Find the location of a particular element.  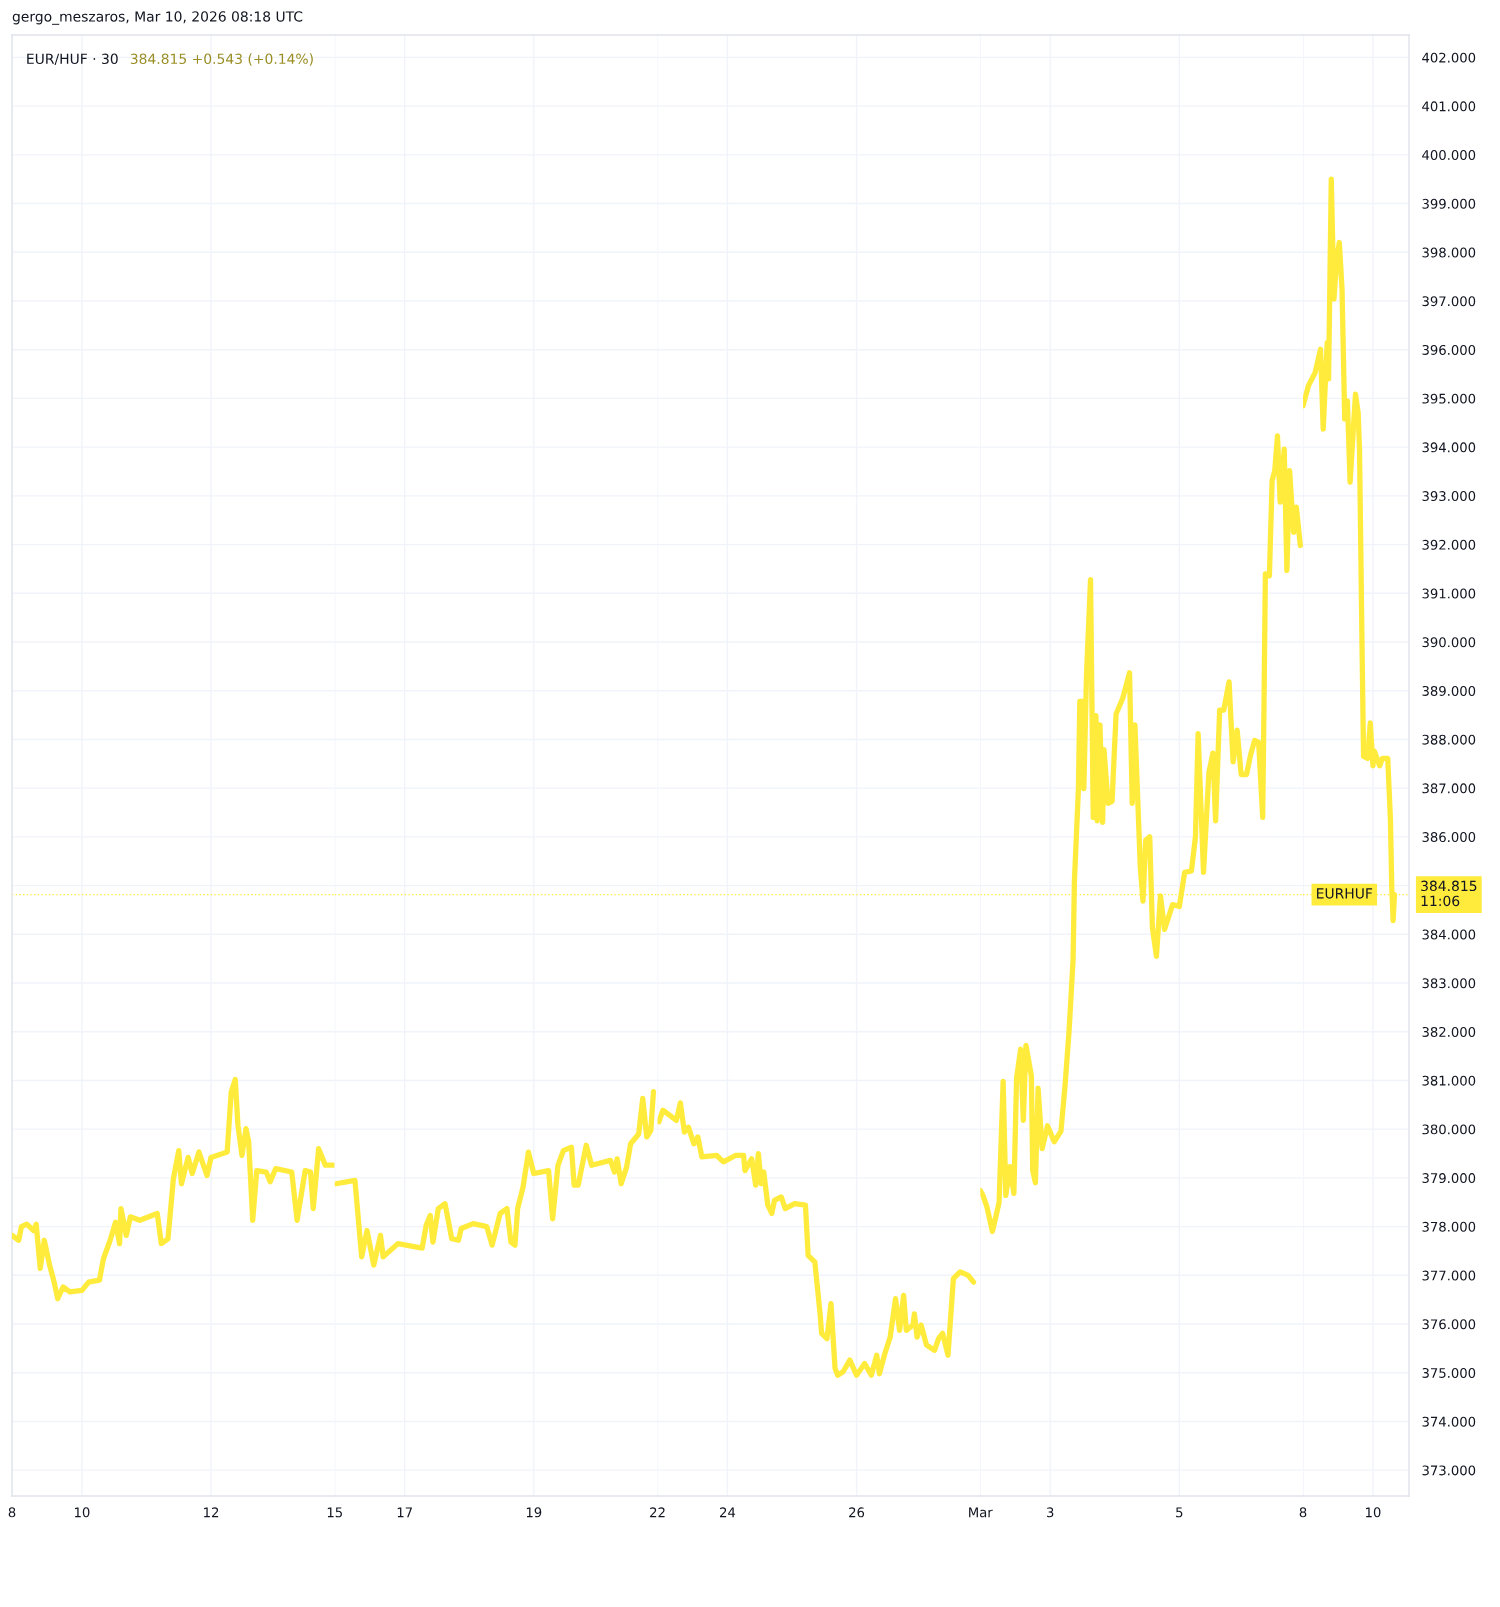

x-tick-label: 15 is located at coordinates (334, 1512).